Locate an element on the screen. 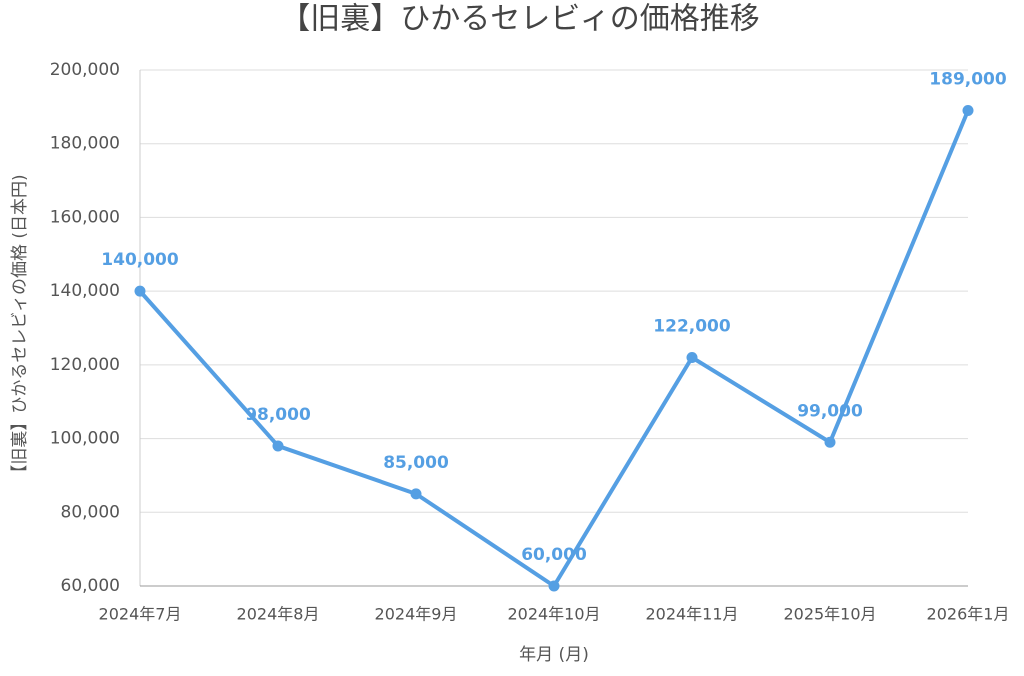 The height and width of the screenshot is (676, 1024). data-label: 122,000 is located at coordinates (692, 326).